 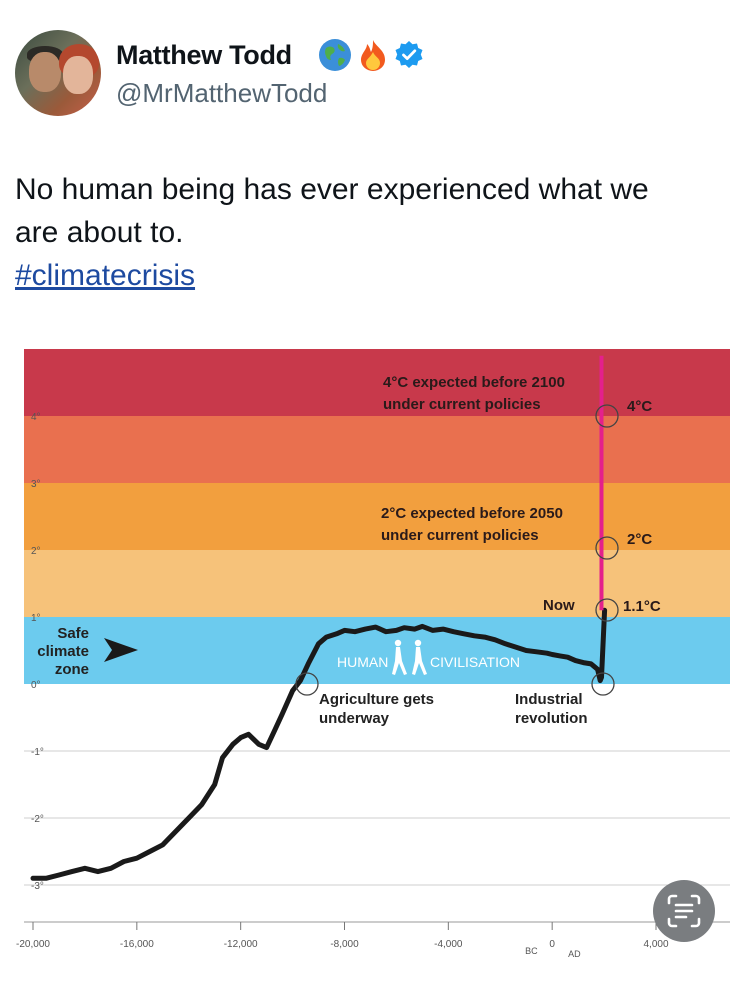 What do you see at coordinates (460, 535) in the screenshot?
I see `two-c-note-line2: under current policies` at bounding box center [460, 535].